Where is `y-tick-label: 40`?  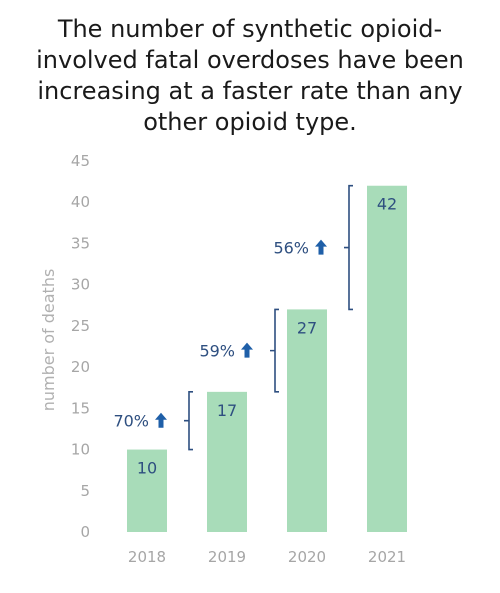
y-tick-label: 40 is located at coordinates (80, 202).